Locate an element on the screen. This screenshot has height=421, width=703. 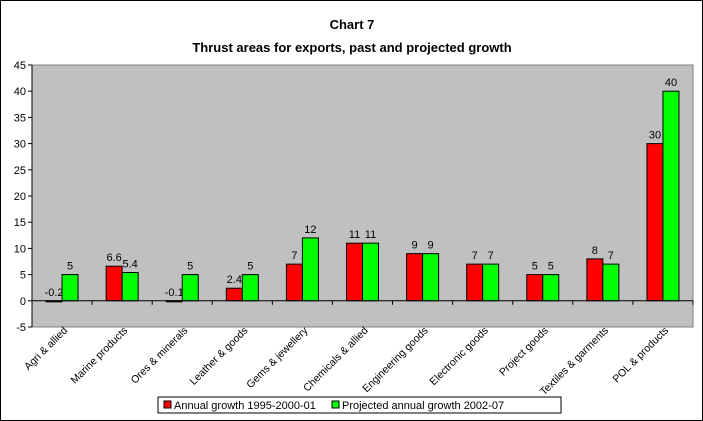
category-label: Marine products is located at coordinates (100, 356).